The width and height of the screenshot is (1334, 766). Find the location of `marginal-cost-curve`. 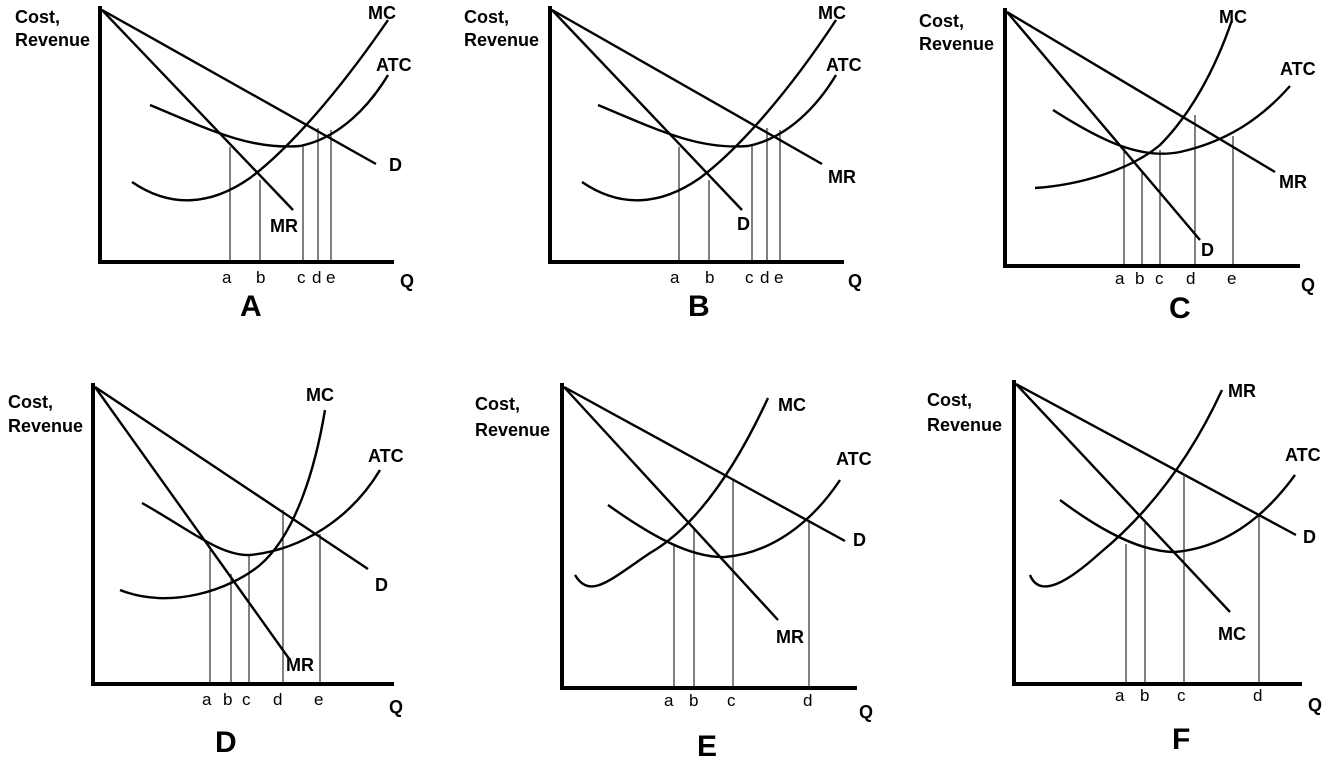

marginal-cost-curve is located at coordinates (1123, 498).